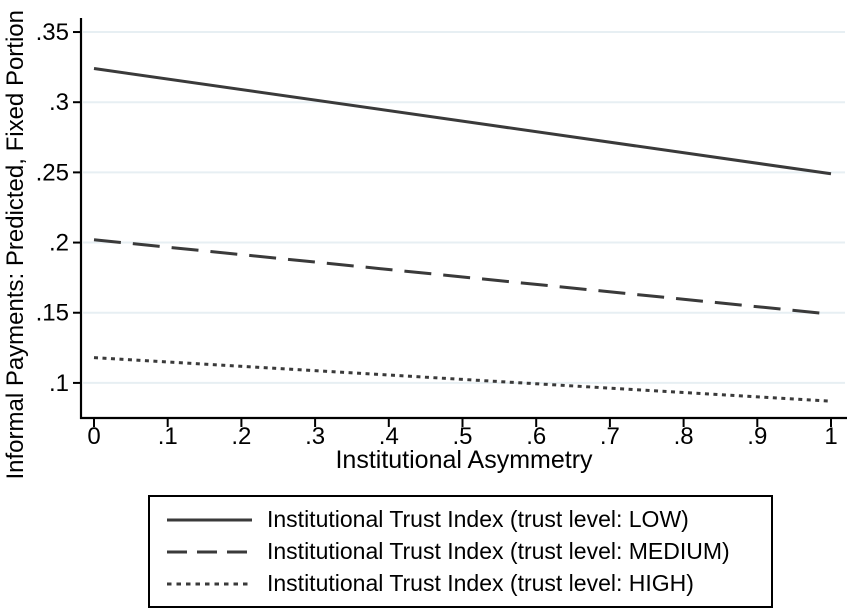 This screenshot has width=851, height=613. What do you see at coordinates (59, 243) in the screenshot?
I see `y-tick-label: .2` at bounding box center [59, 243].